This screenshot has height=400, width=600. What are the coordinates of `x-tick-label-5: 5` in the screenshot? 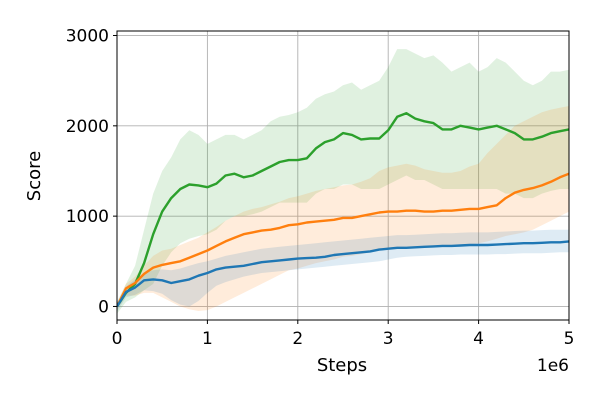 It's located at (569, 339).